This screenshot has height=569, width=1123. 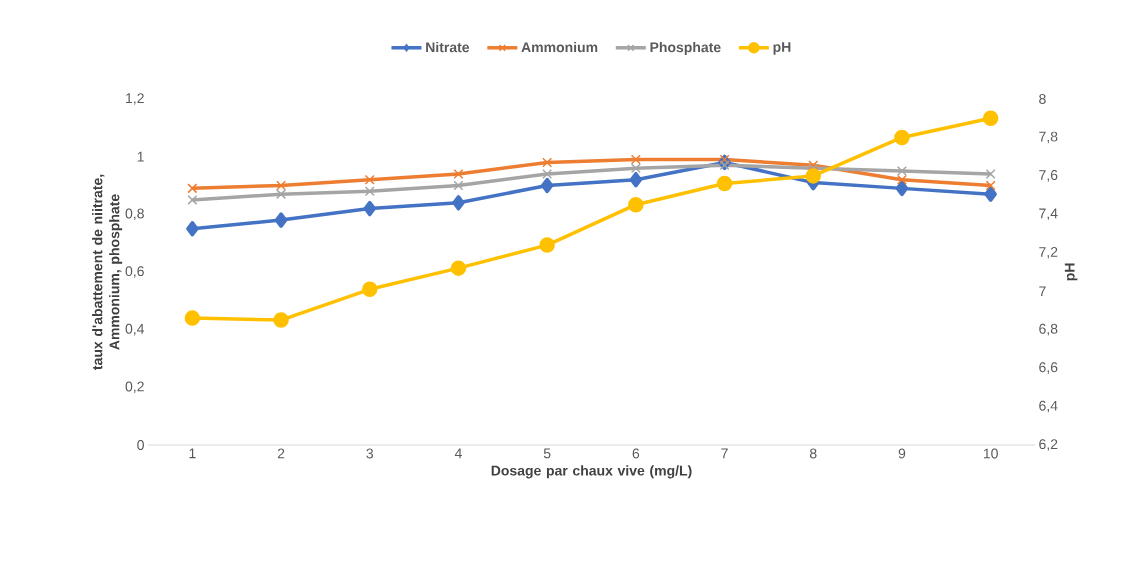 What do you see at coordinates (135, 99) in the screenshot?
I see `y-tick-label: 1,2` at bounding box center [135, 99].